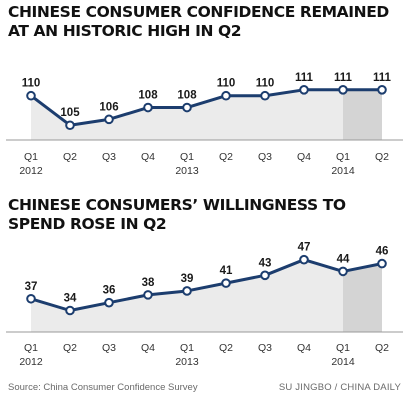 The width and height of the screenshot is (409, 407). Describe the element at coordinates (343, 170) in the screenshot. I see `chart1-year-label-9: 2014` at that location.